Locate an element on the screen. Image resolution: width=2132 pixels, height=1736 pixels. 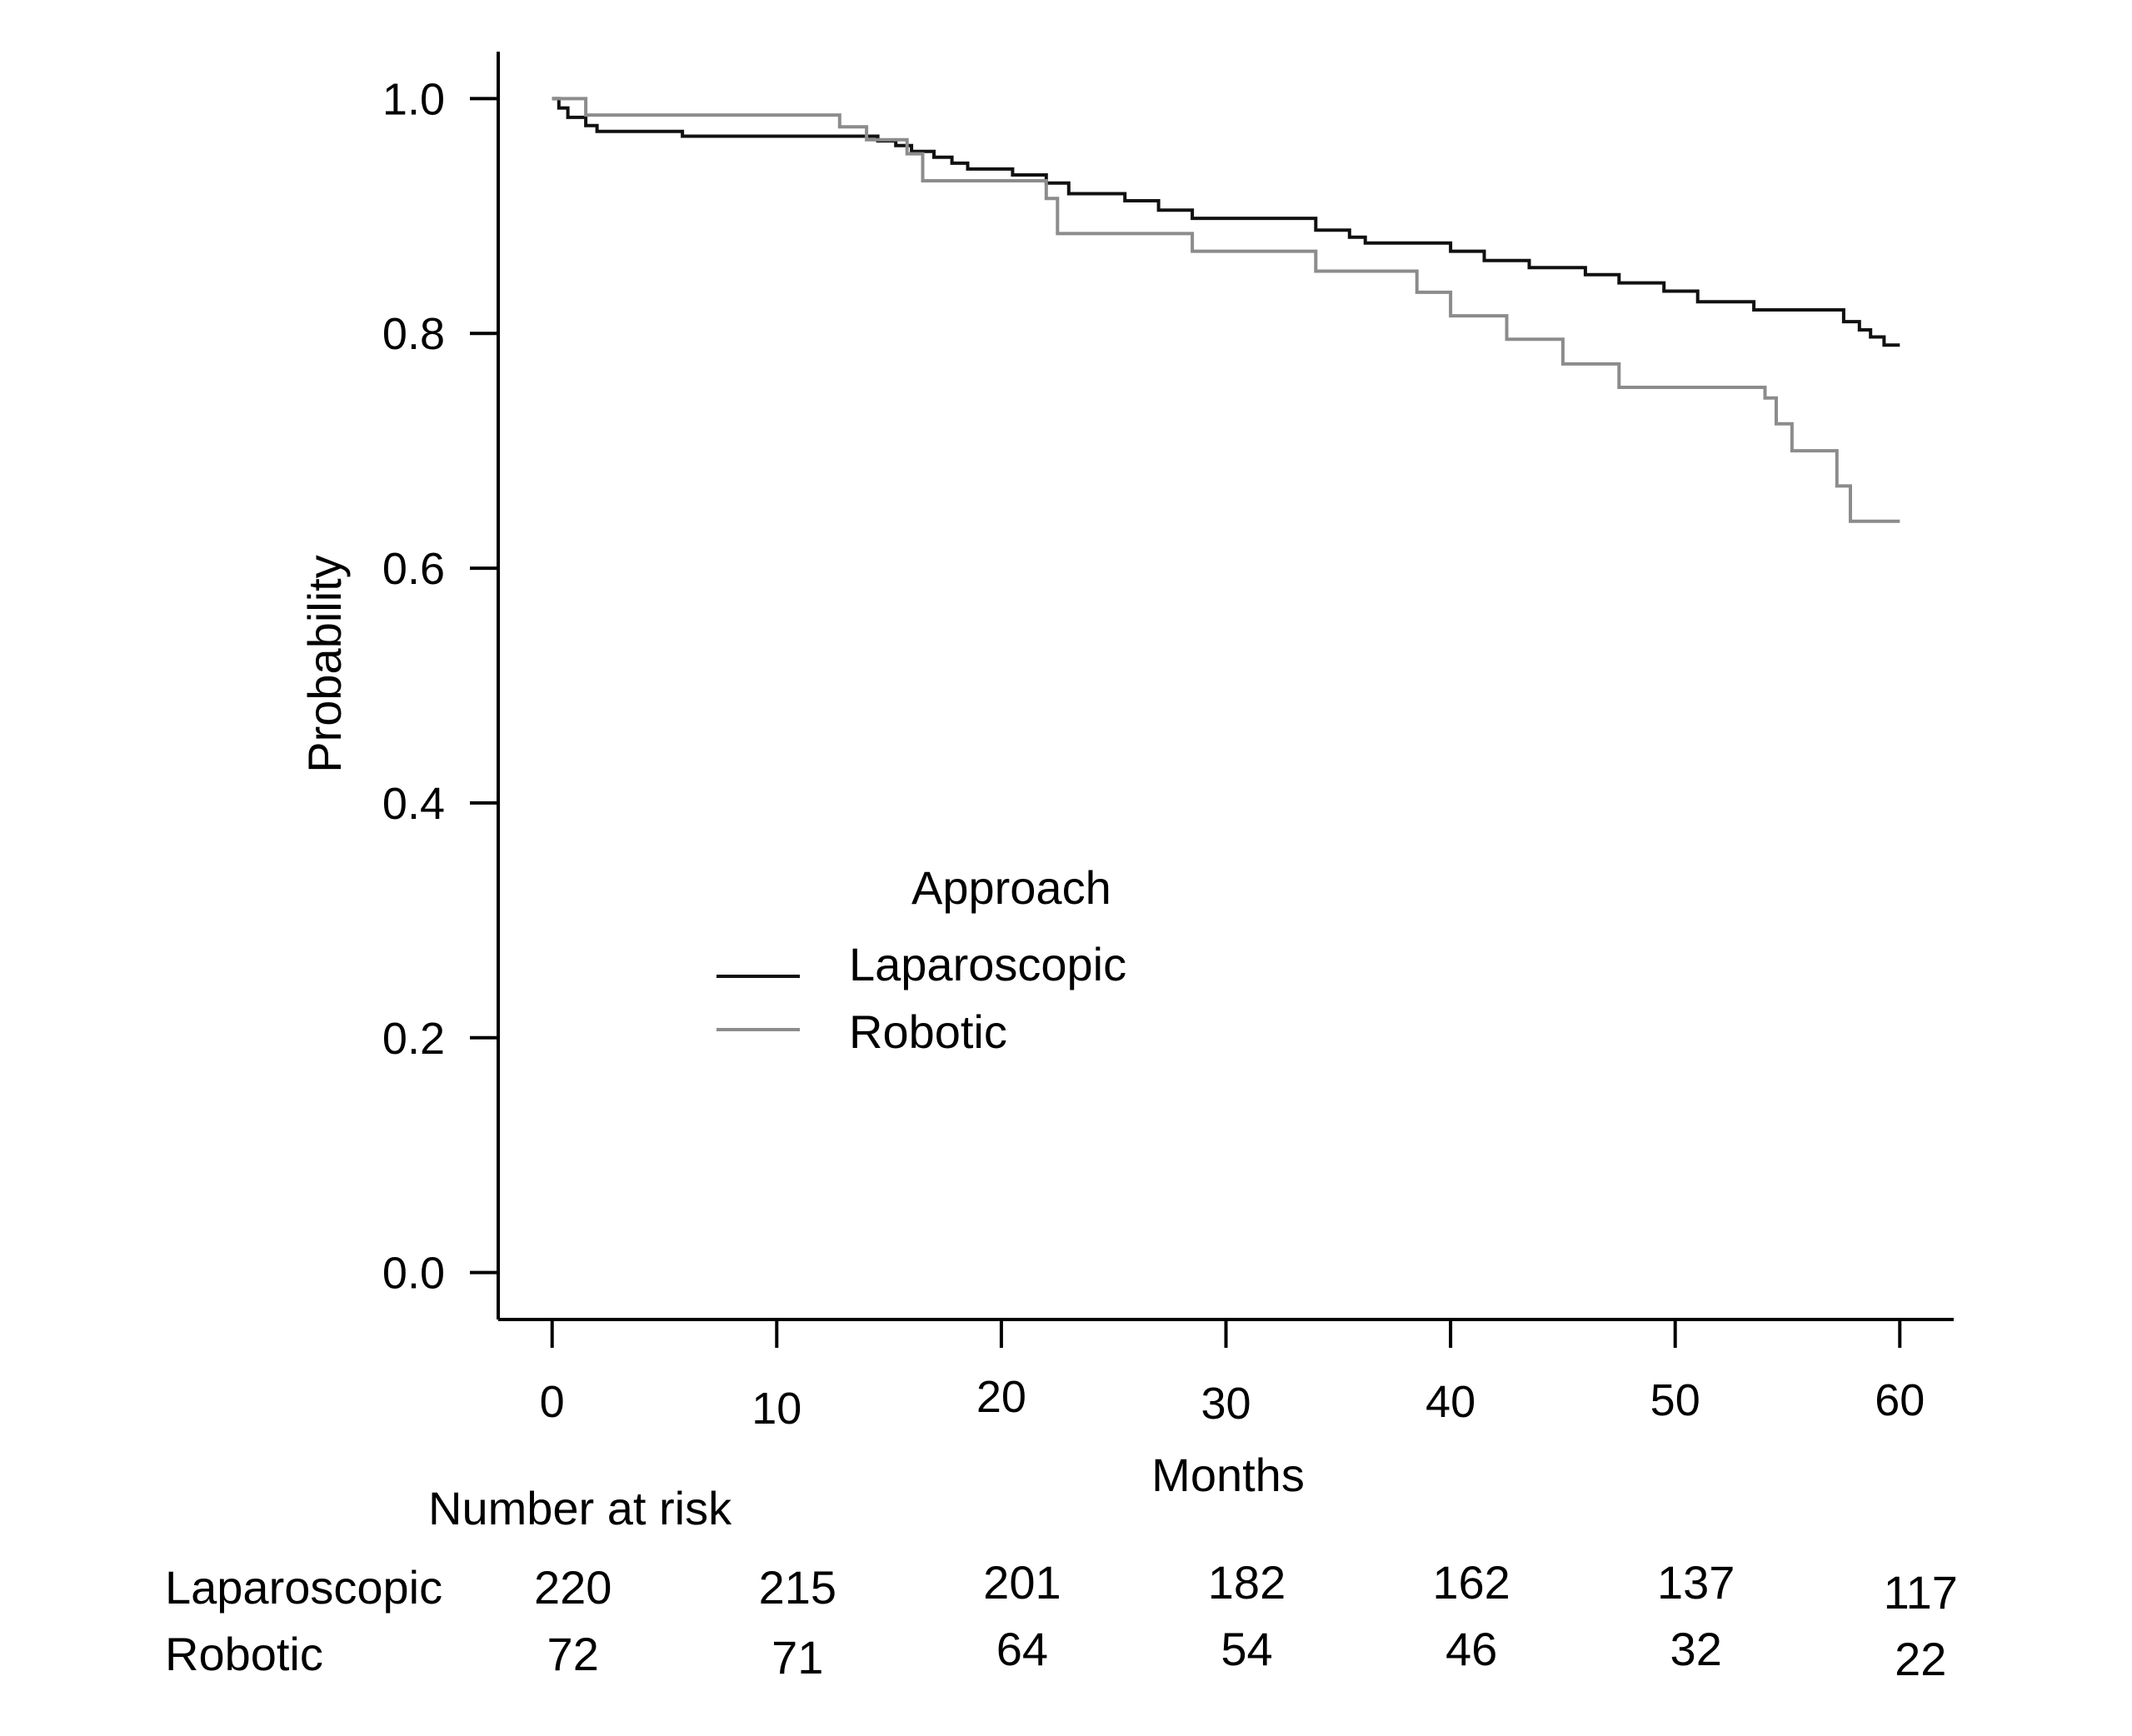
risk-value: 201 is located at coordinates (1022, 1583).